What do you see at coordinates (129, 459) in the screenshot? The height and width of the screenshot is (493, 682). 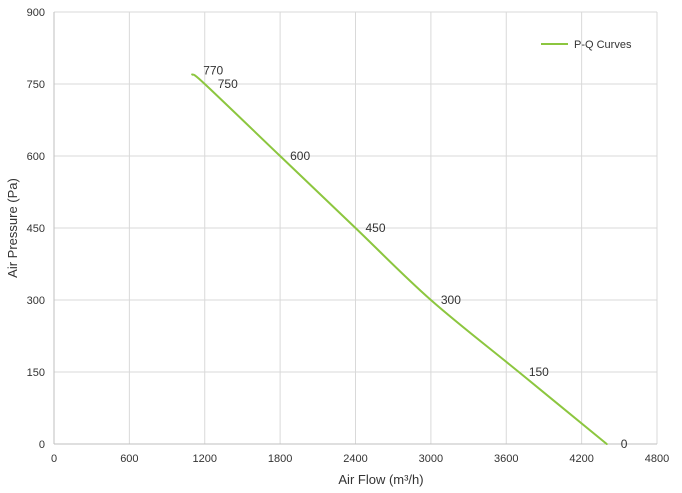 I see `x-tick-label: 600` at bounding box center [129, 459].